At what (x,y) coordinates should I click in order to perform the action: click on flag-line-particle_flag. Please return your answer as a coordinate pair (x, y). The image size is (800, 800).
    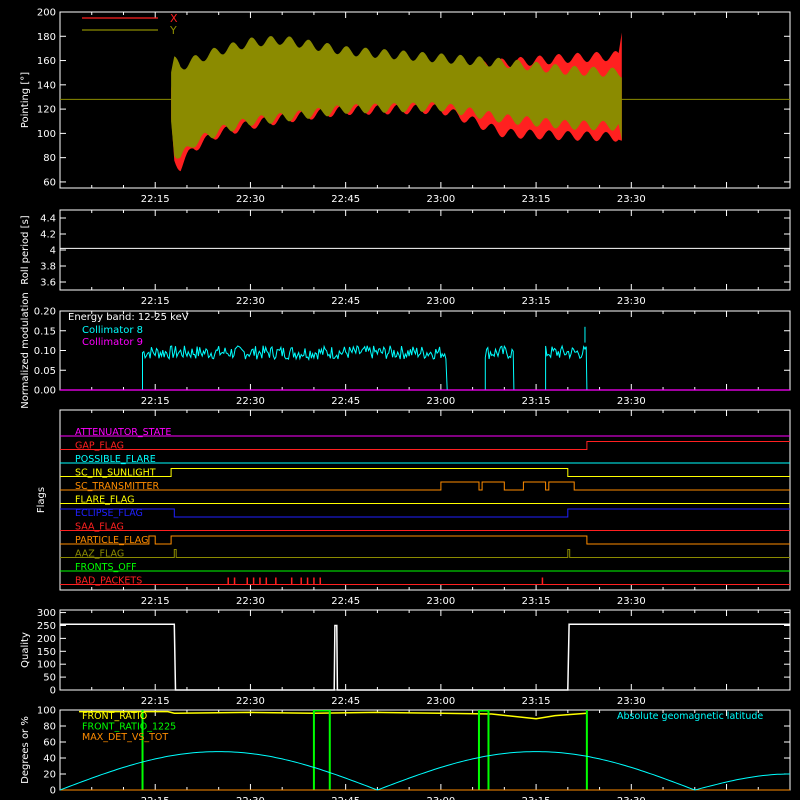
    Looking at the image, I should click on (425, 540).